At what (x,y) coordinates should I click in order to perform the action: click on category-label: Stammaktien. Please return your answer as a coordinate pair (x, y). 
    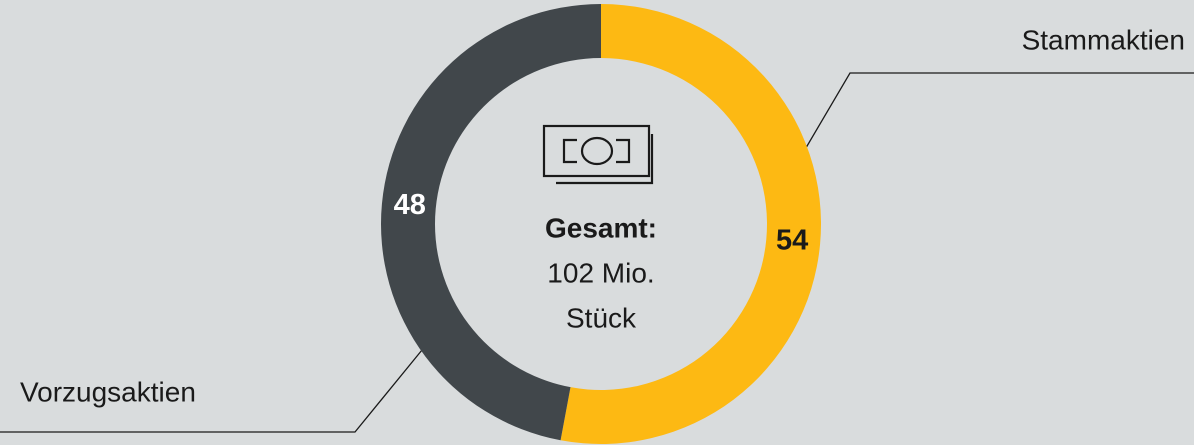
    Looking at the image, I should click on (1103, 39).